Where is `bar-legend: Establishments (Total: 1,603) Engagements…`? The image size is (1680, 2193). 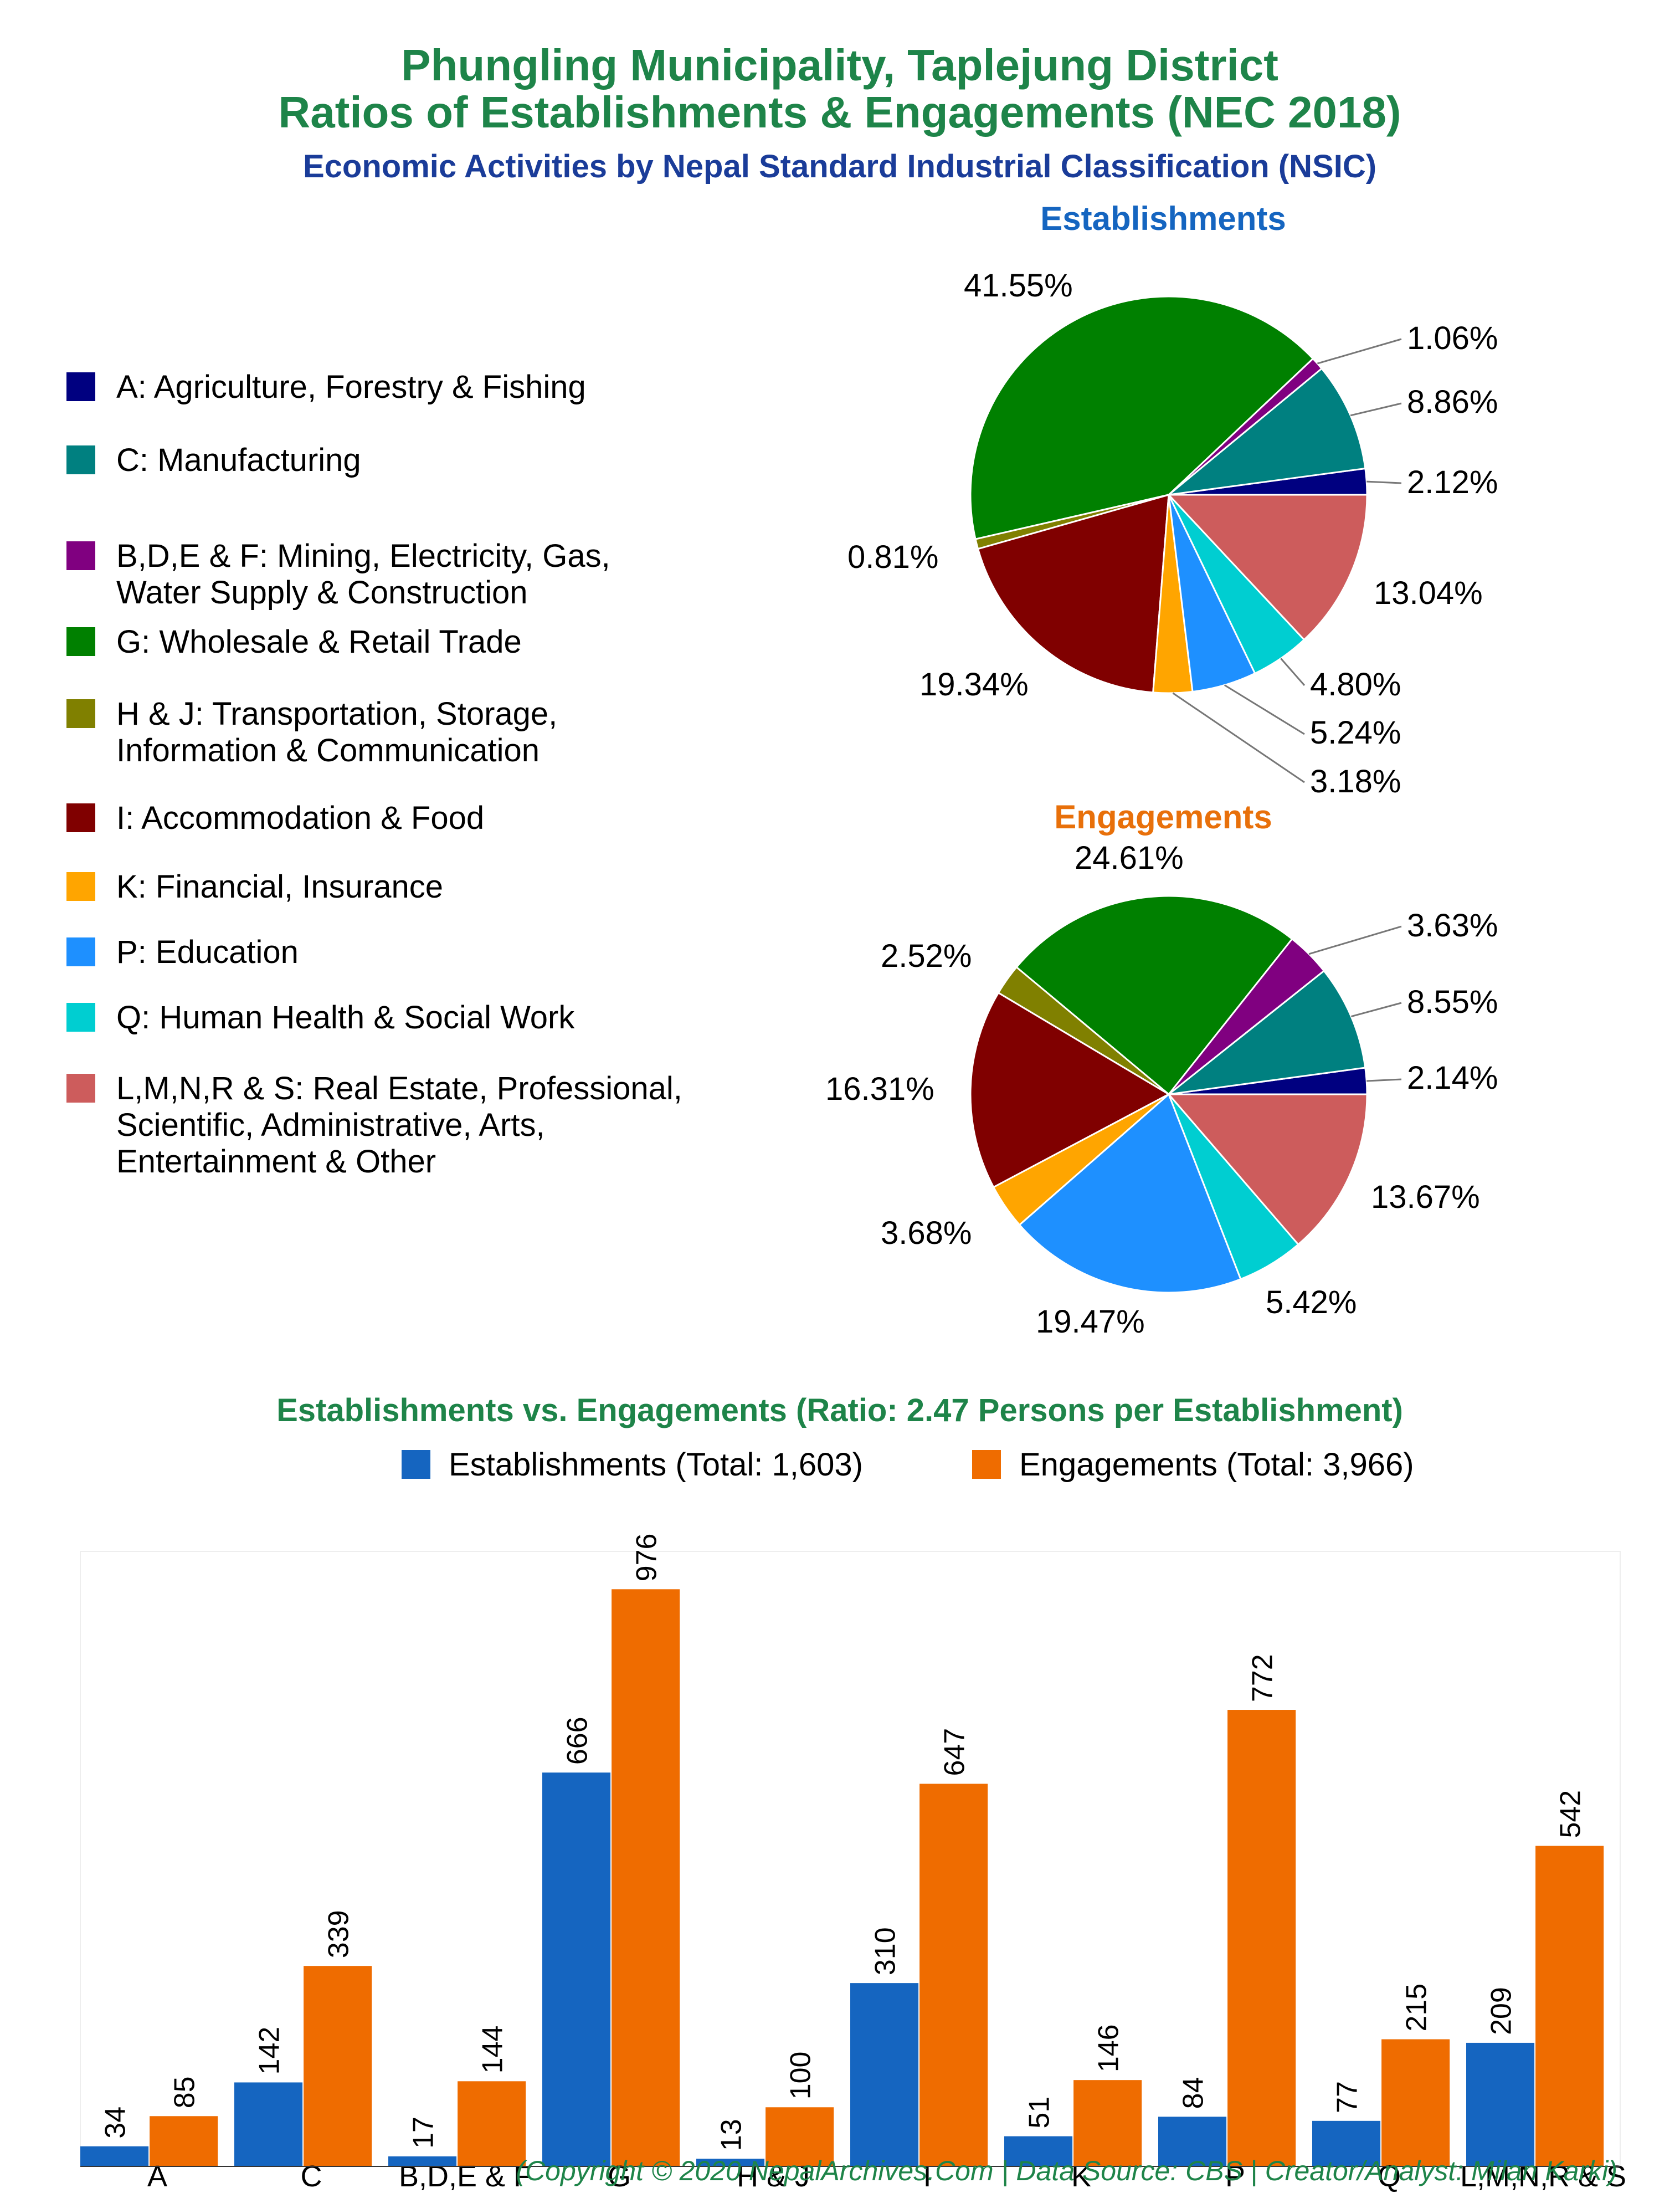 bar-legend: Establishments (Total: 1,603) Engagements… is located at coordinates (908, 1465).